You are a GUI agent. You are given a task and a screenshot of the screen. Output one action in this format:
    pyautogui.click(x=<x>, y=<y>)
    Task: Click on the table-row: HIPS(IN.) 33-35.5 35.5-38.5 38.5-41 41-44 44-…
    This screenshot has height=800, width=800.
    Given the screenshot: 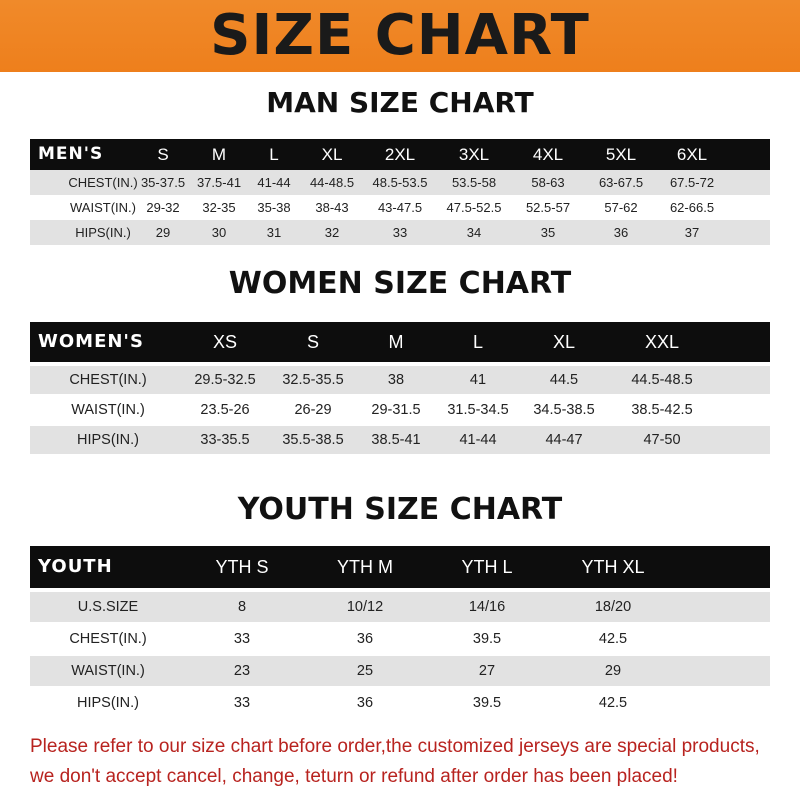 What is the action you would take?
    pyautogui.click(x=400, y=440)
    